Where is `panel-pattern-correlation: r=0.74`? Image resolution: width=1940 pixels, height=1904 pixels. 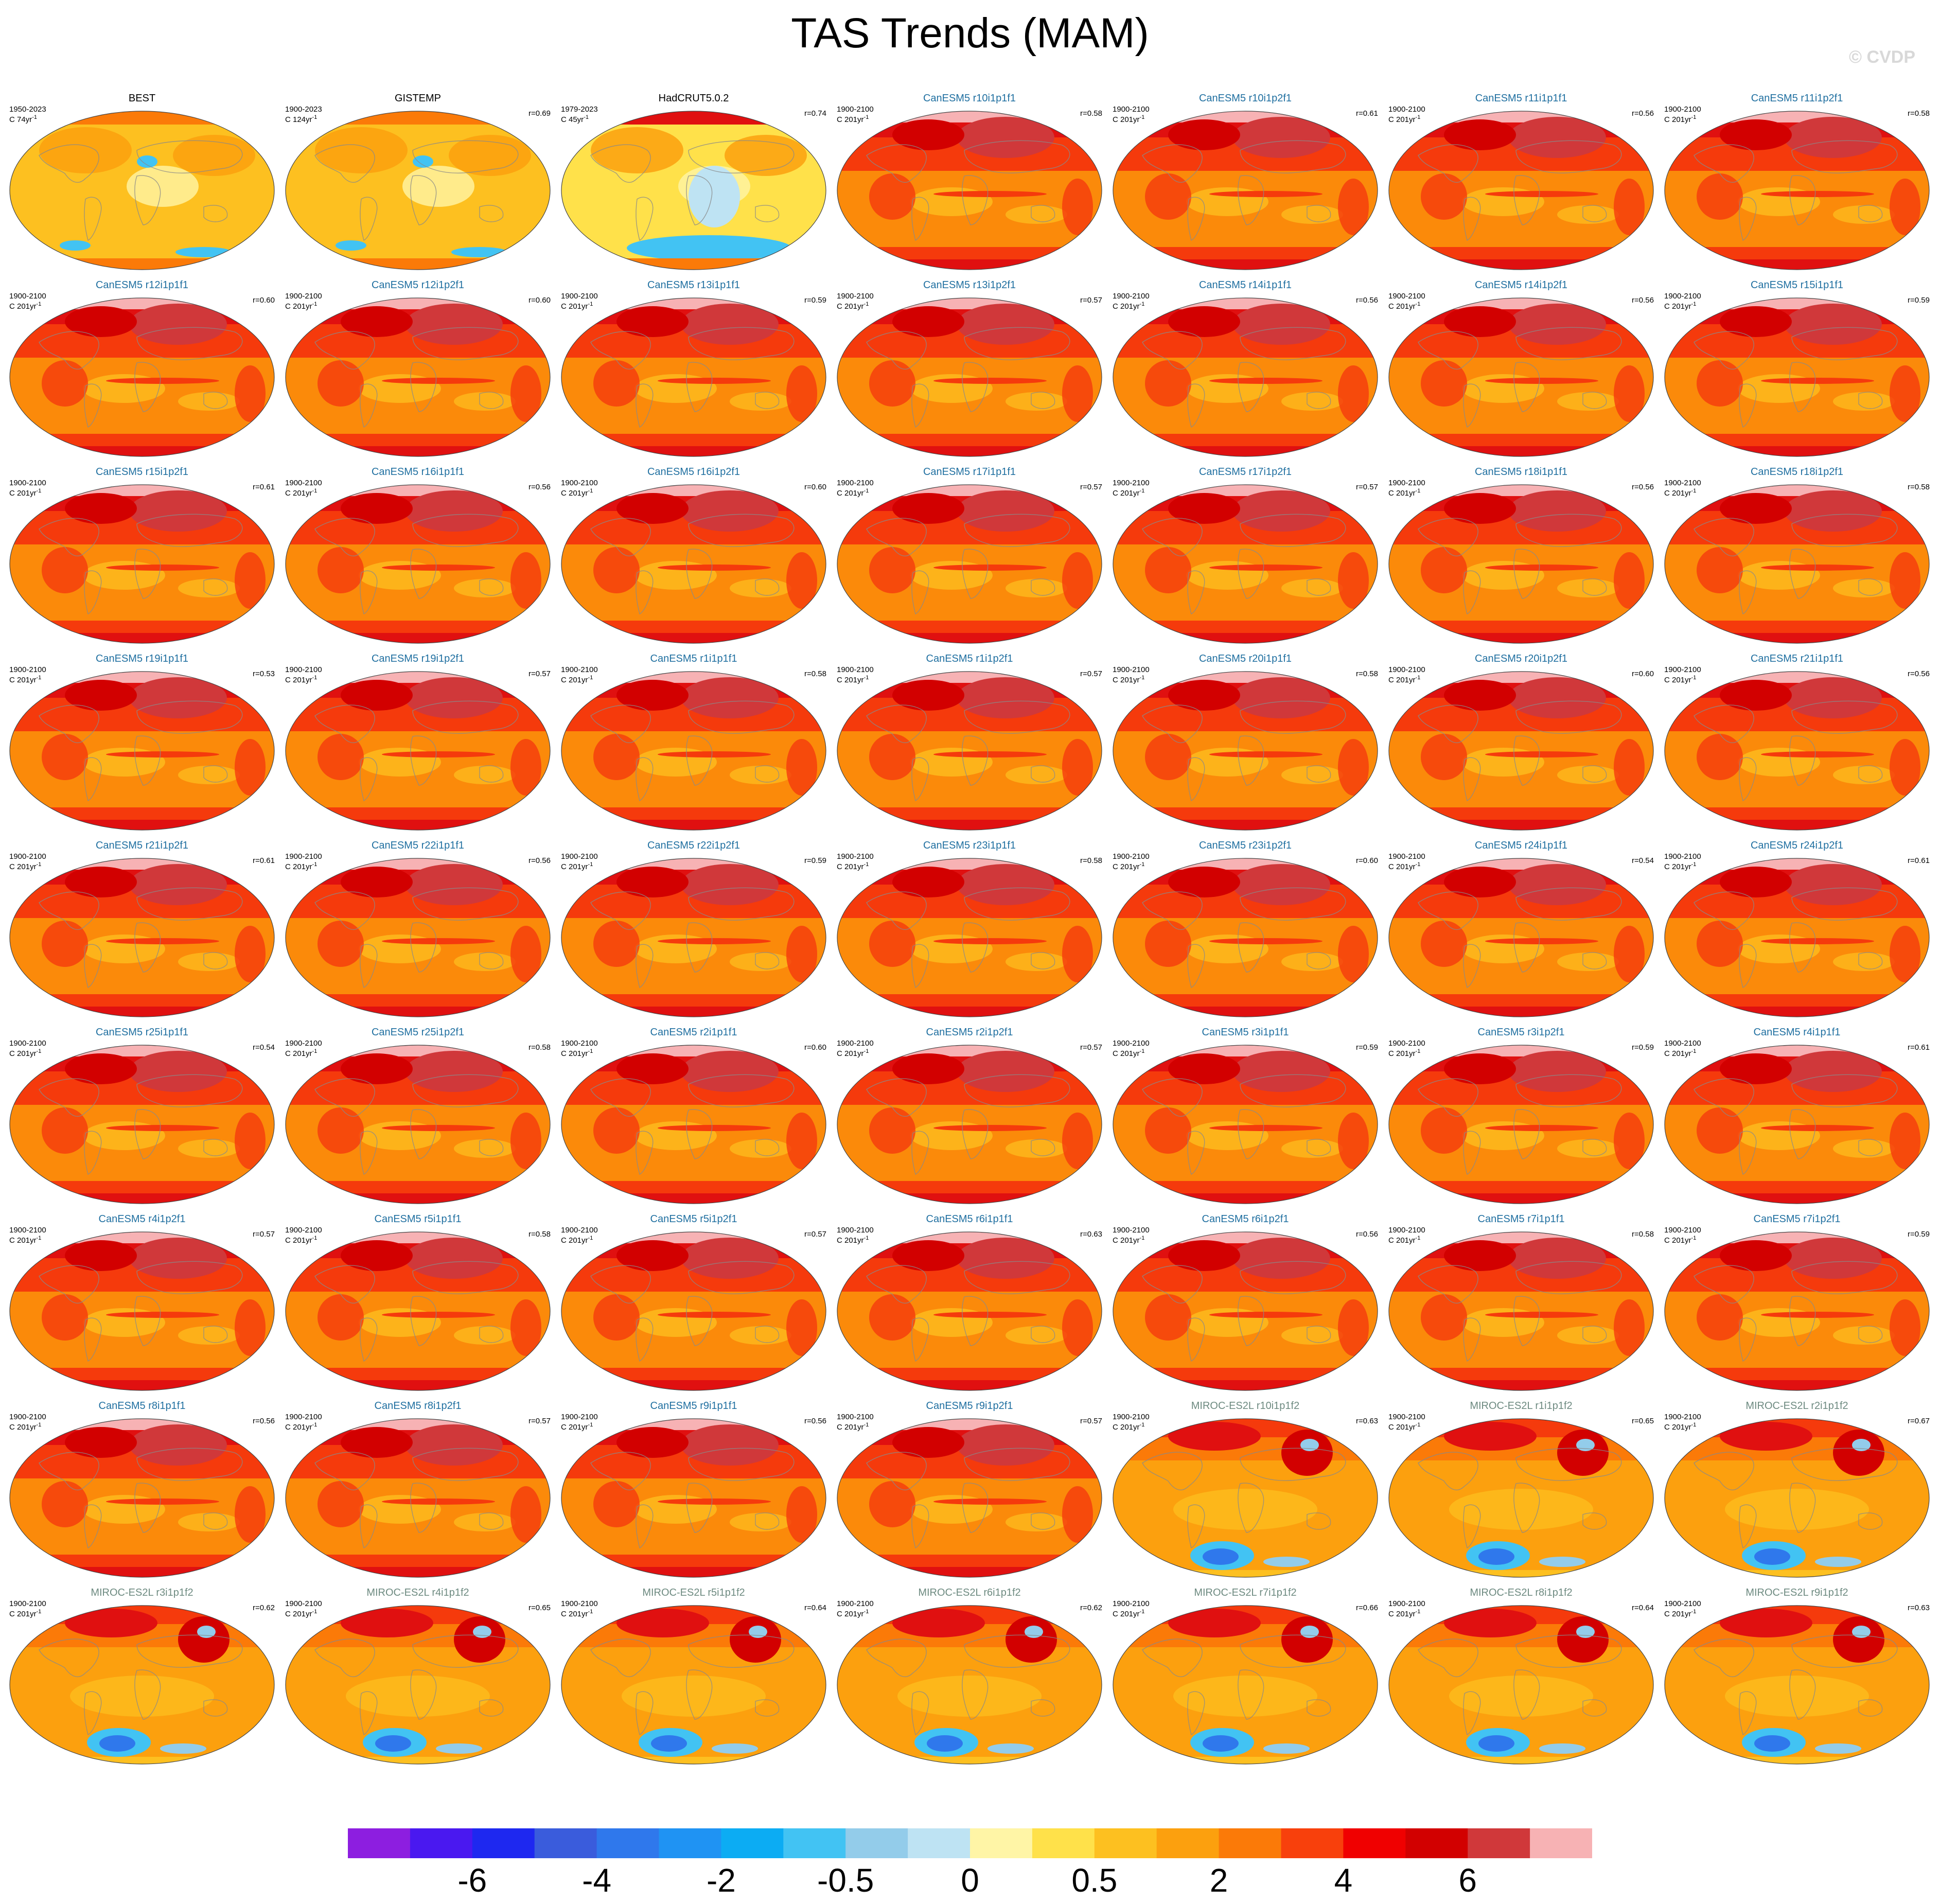
panel-pattern-correlation: r=0.74 is located at coordinates (815, 113).